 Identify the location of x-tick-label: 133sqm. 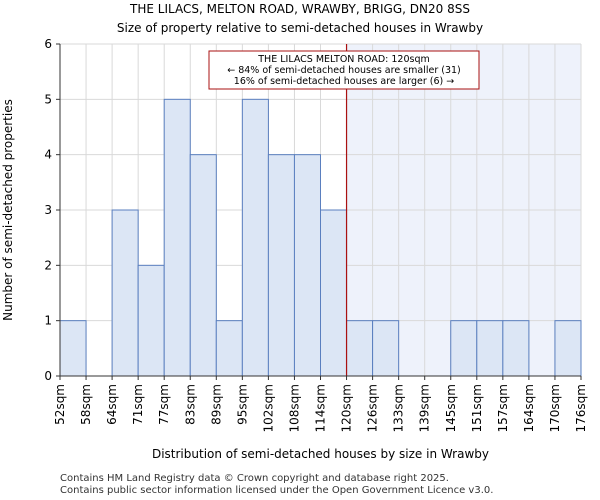
(399, 408).